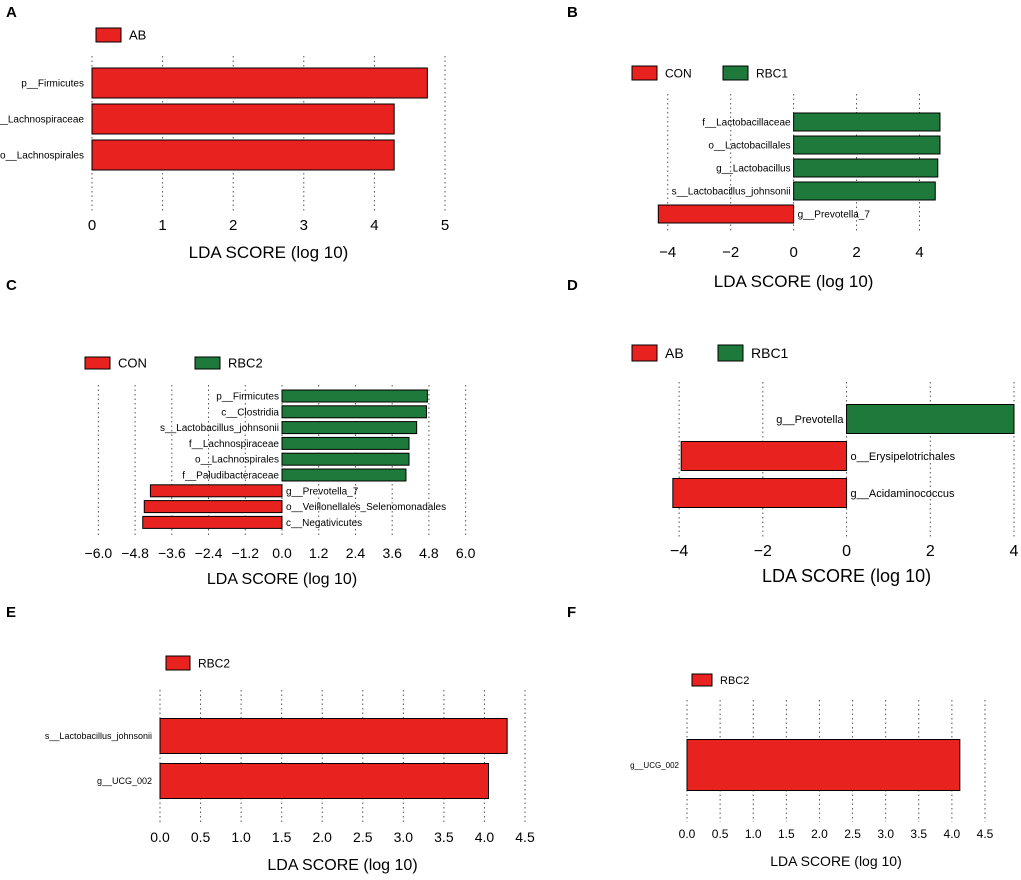 This screenshot has width=1021, height=880. What do you see at coordinates (356, 553) in the screenshot?
I see `tick-label: 2.4` at bounding box center [356, 553].